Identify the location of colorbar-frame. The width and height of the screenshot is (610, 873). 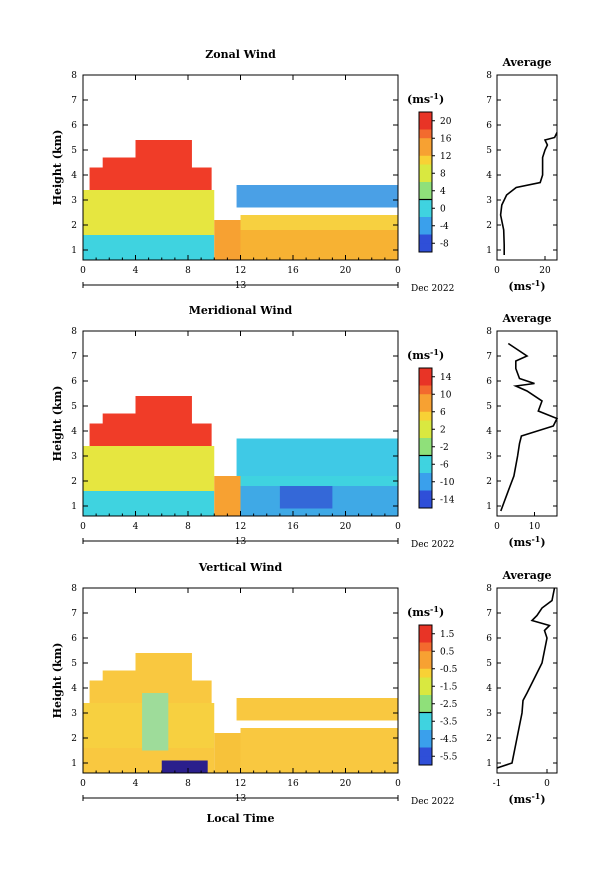
(425, 182).